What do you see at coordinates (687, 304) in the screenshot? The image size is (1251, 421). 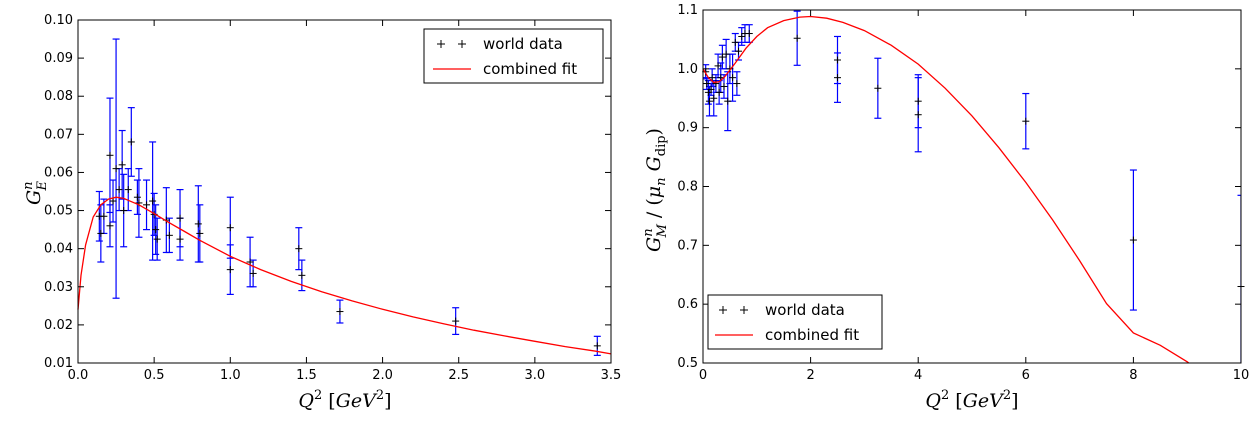 I see `r-ytick-label: 0.6` at bounding box center [687, 304].